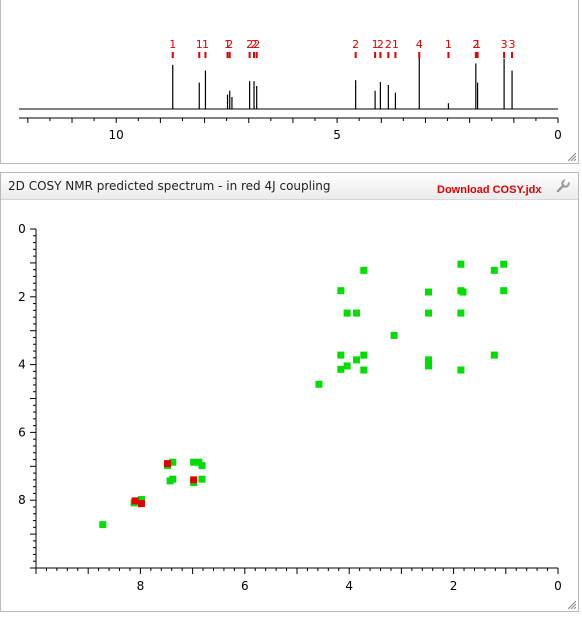 This screenshot has width=582, height=617. I want to click on x-tick-label: 5, so click(337, 135).